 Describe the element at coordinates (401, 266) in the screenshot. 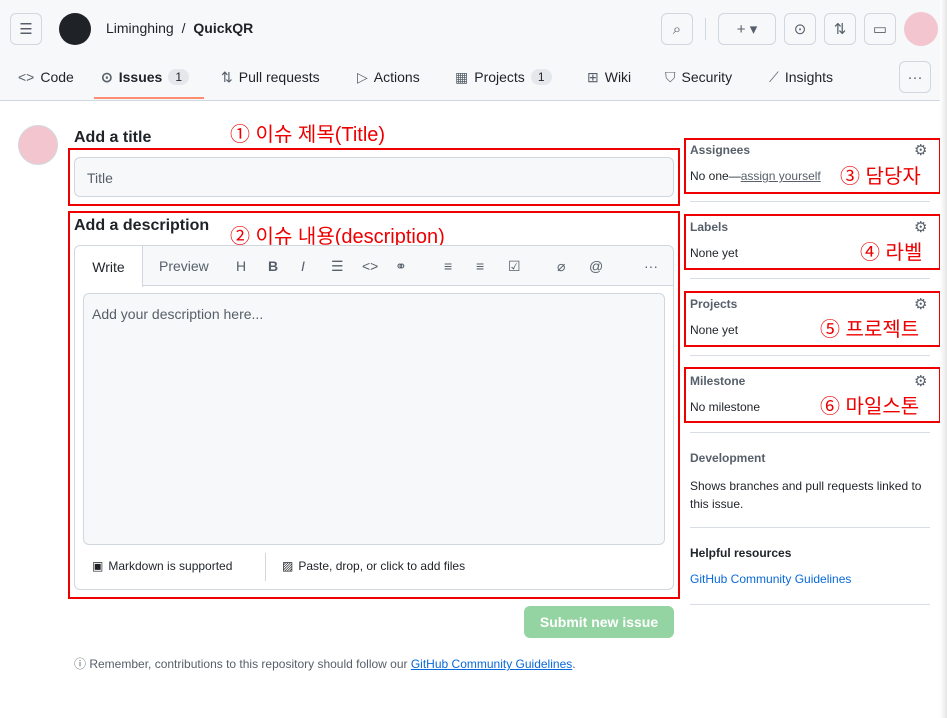

I see `link-icon: ⚭` at that location.